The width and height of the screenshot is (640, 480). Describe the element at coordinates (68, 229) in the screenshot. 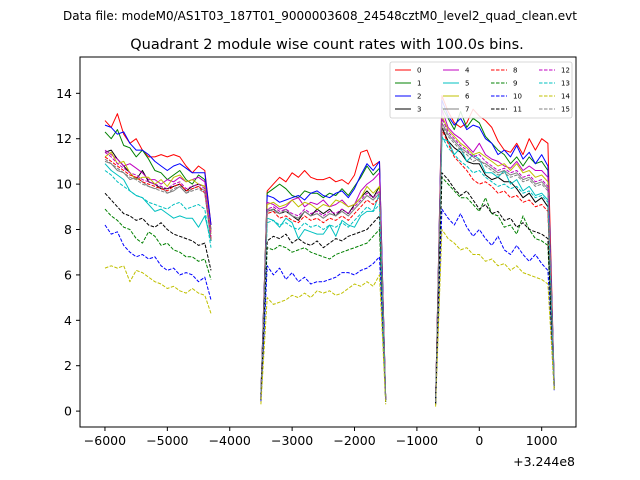

I see `y-tick-label: 8` at that location.